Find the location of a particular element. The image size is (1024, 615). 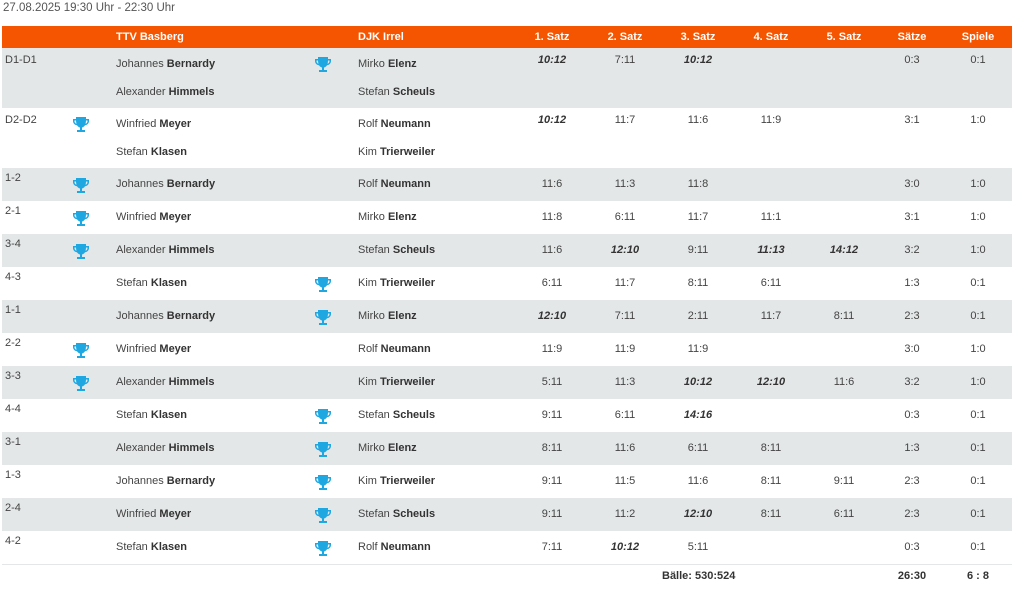

spiele-header: Spiele is located at coordinates (978, 37).